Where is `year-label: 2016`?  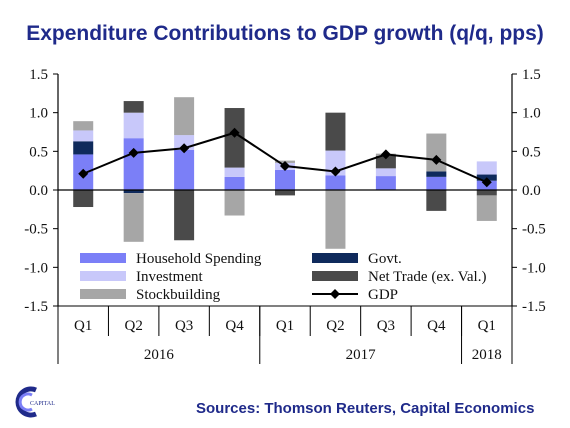 year-label: 2016 is located at coordinates (159, 355).